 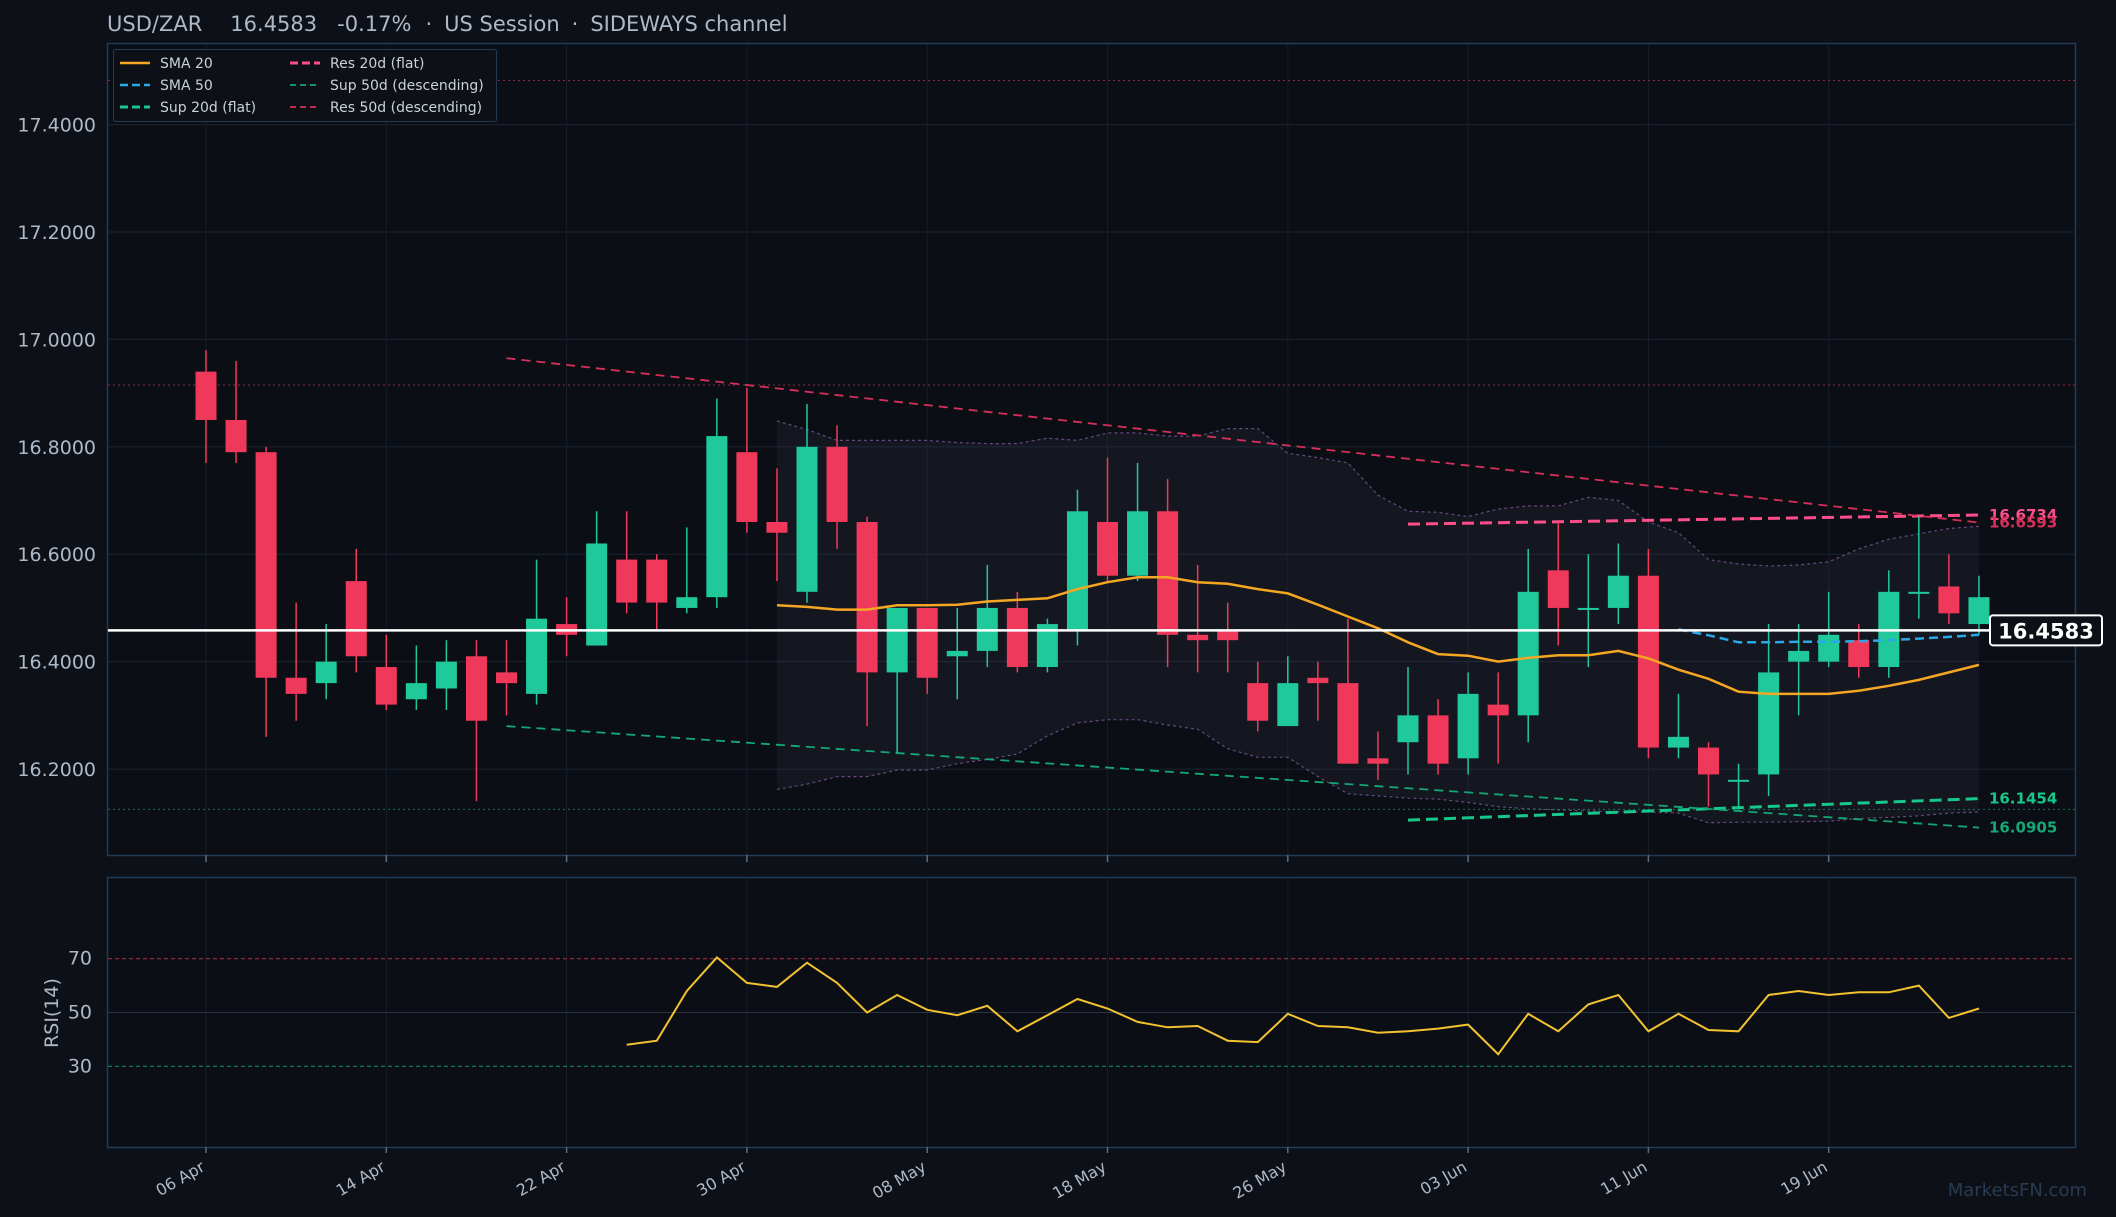 I want to click on rsi-tick-label: 50, so click(x=80, y=1013).